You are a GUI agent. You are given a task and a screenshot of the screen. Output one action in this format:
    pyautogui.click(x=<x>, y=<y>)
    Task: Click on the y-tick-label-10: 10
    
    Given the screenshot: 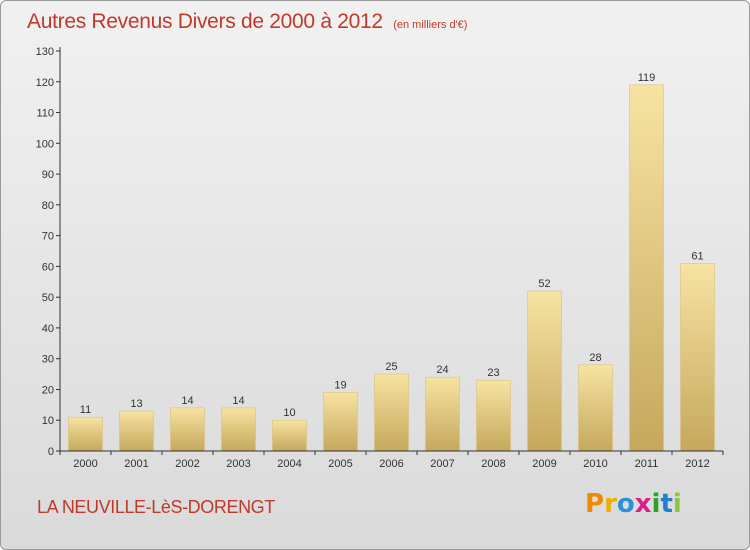 What is the action you would take?
    pyautogui.click(x=48, y=421)
    